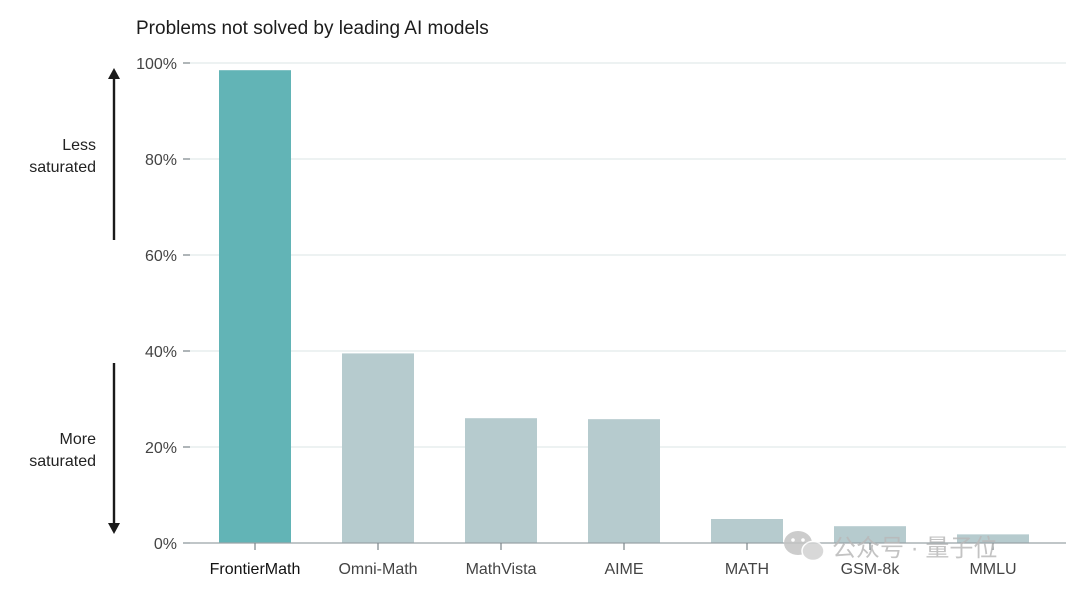 This screenshot has height=590, width=1080. I want to click on bar-aime, so click(624, 481).